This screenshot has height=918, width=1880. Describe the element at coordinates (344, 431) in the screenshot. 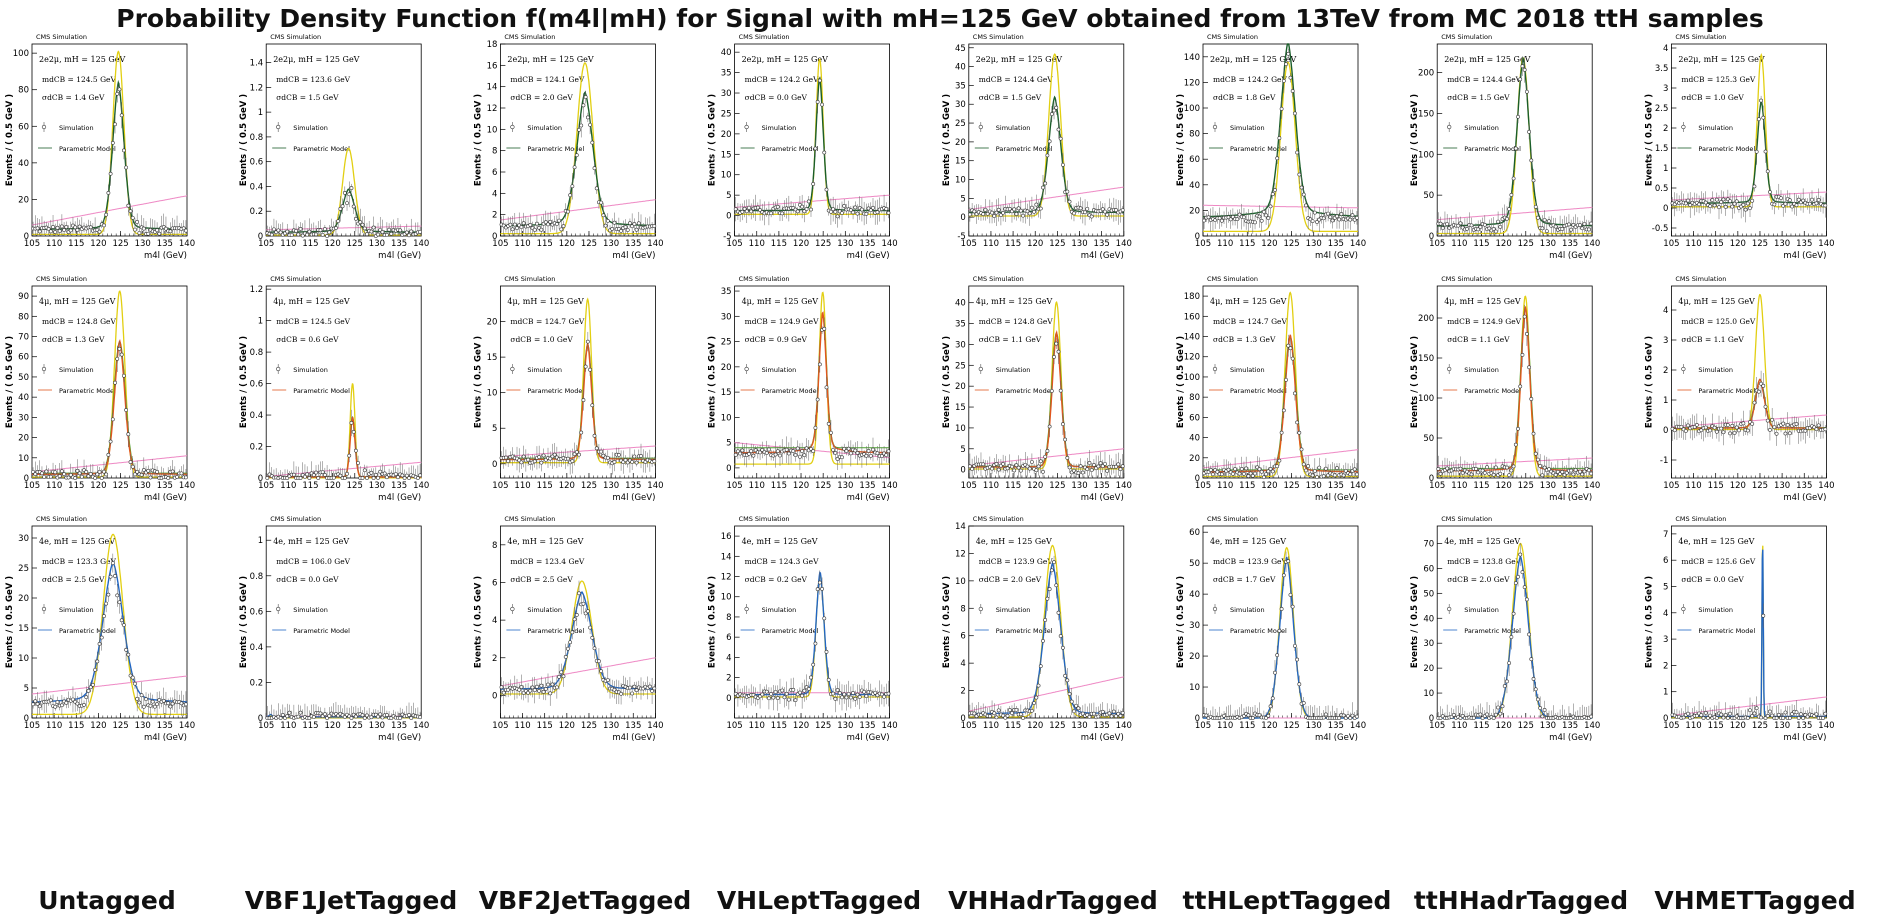

I see `yellow-curve` at that location.